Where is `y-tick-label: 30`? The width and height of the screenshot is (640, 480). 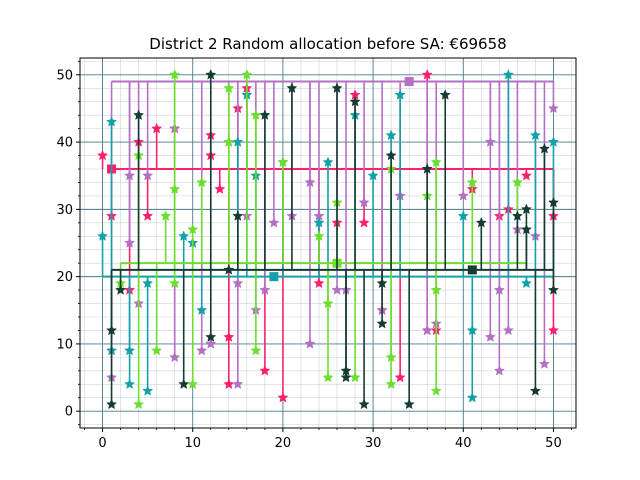 y-tick-label: 30 is located at coordinates (64, 210).